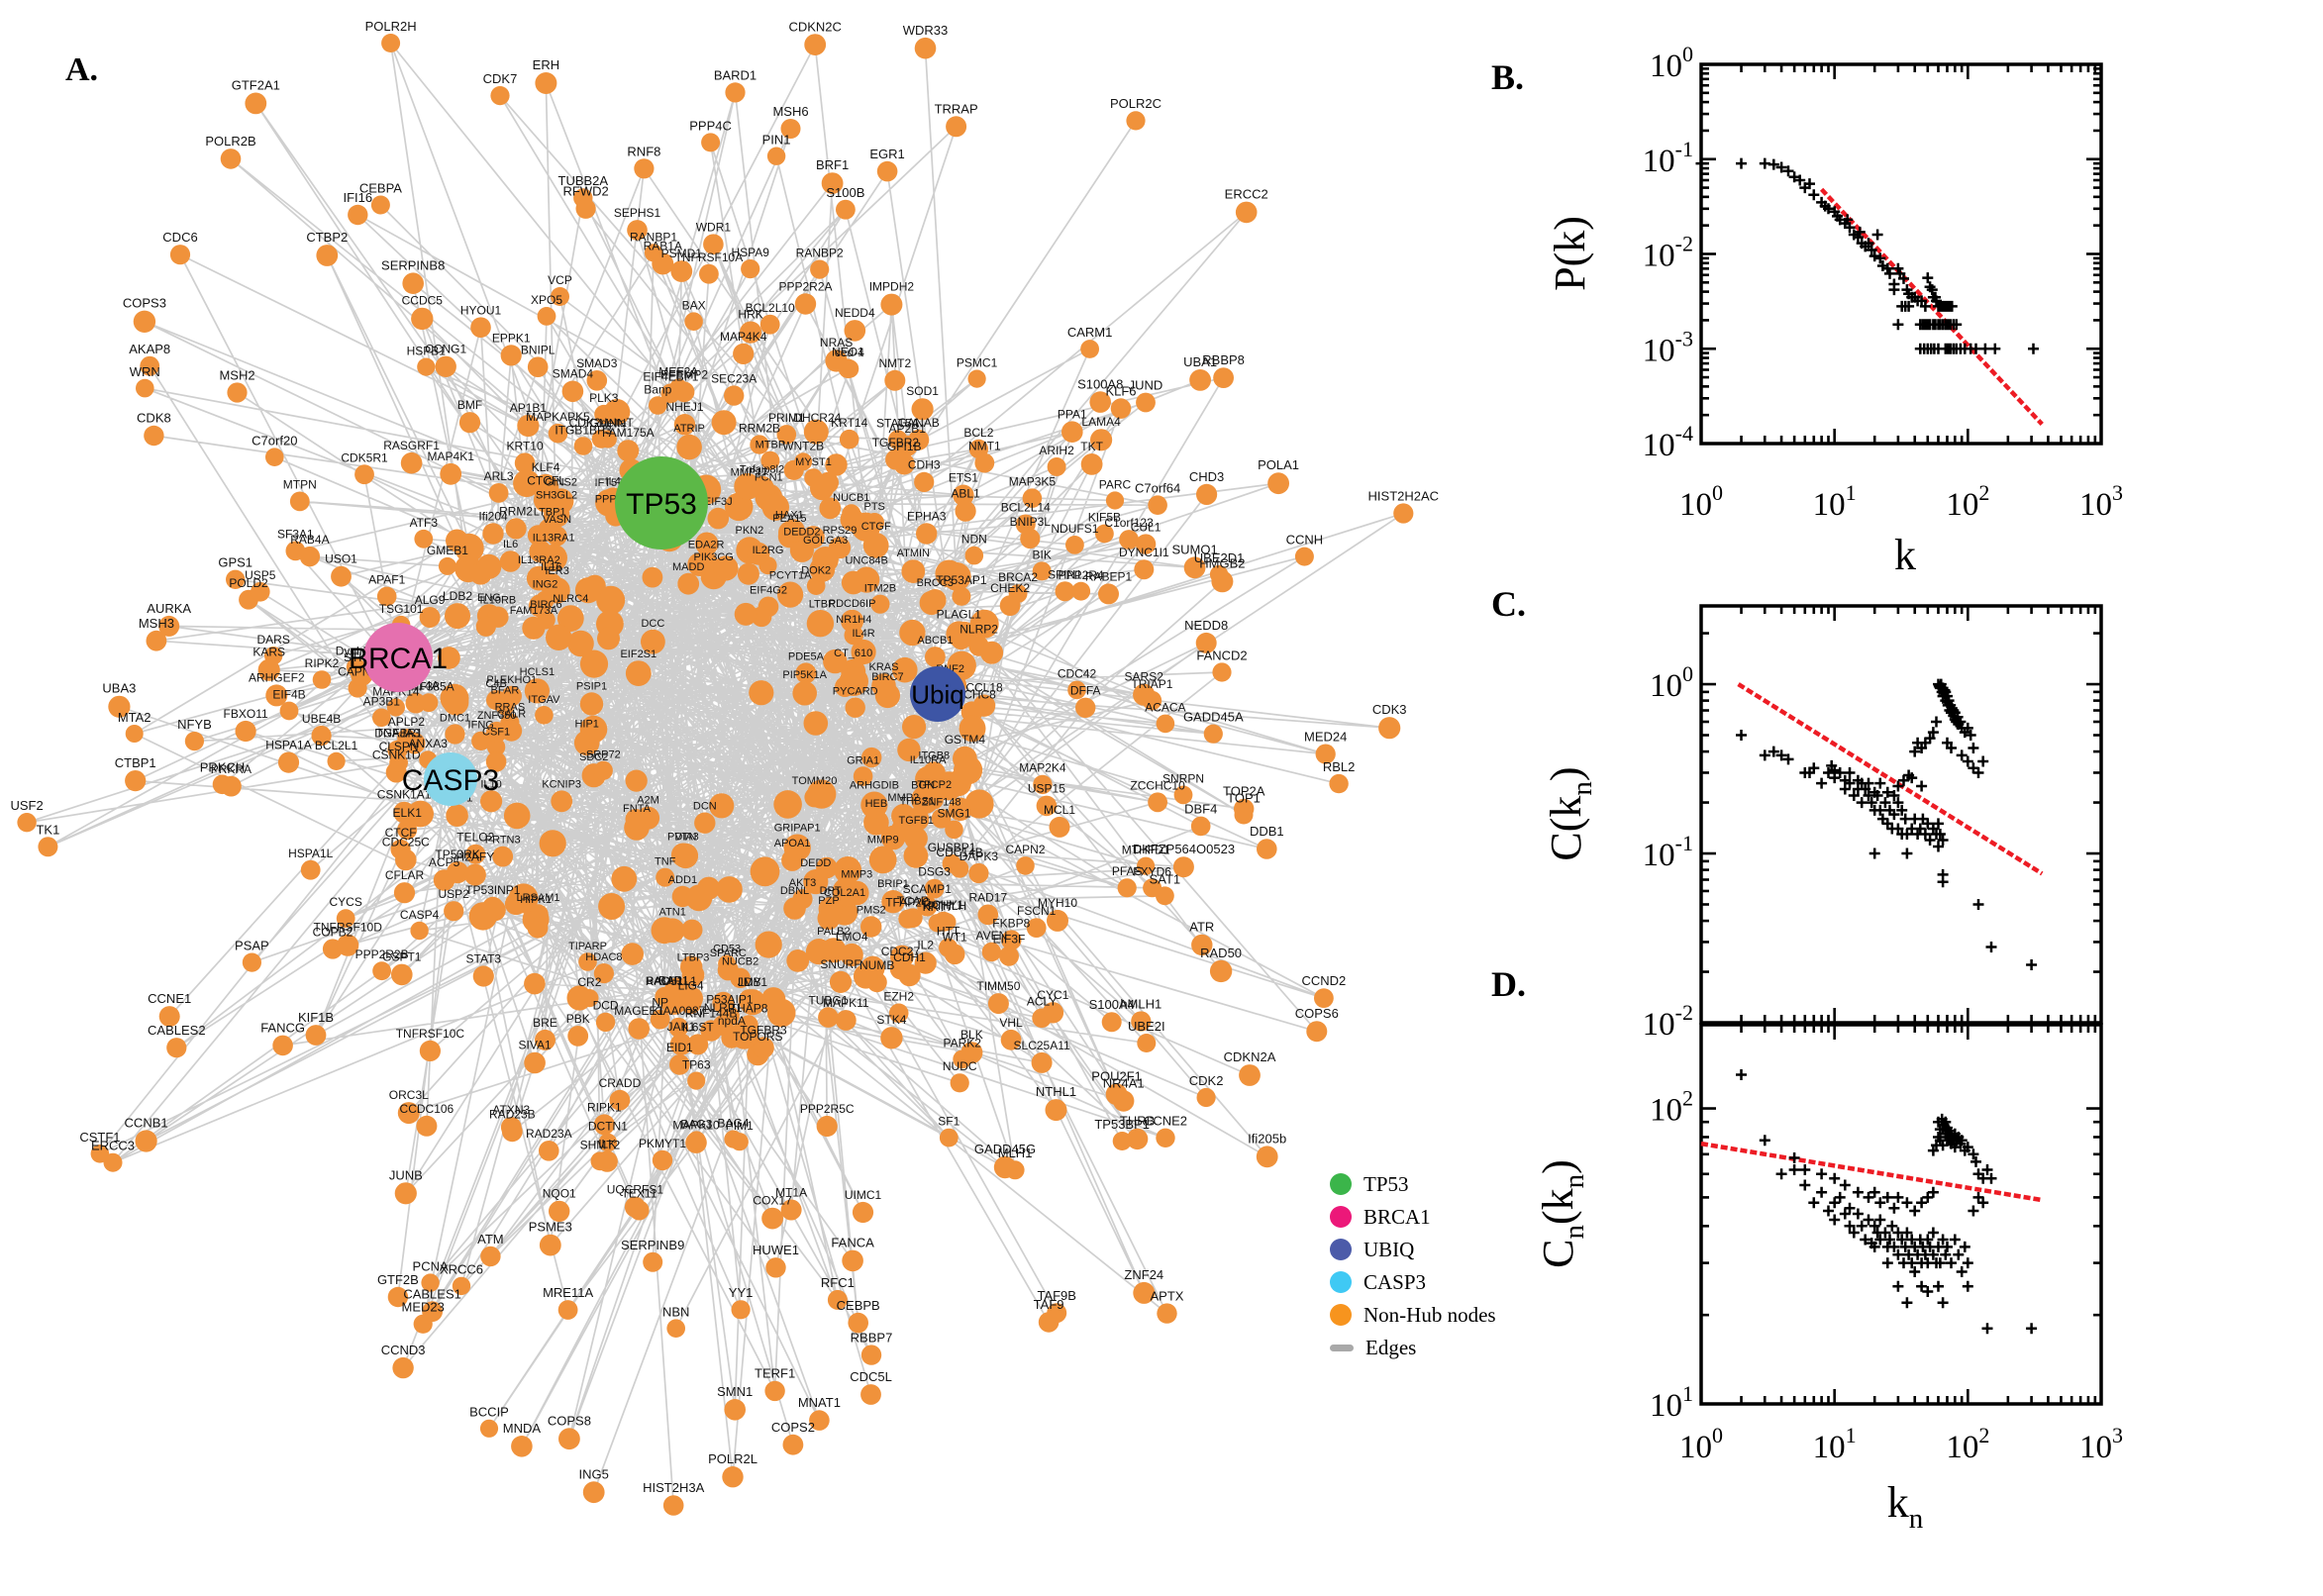  What do you see at coordinates (1011, 923) in the screenshot?
I see `network-node-label: FKBP8` at bounding box center [1011, 923].